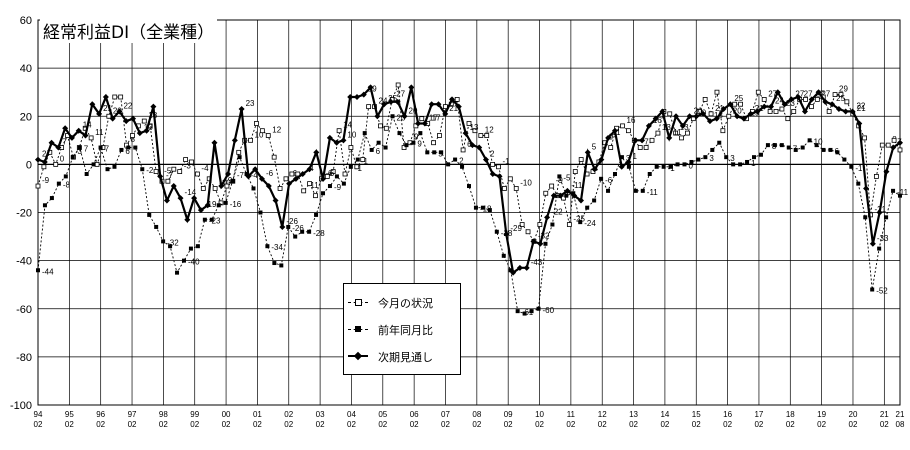 The width and height of the screenshot is (910, 450). I want to click on y-tick-label: -100, so click(21, 406).